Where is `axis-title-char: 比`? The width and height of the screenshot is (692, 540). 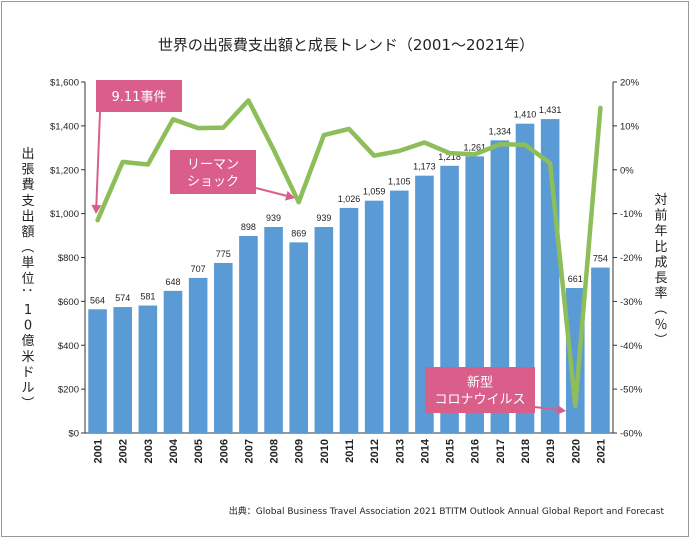 axis-title-char: 比 is located at coordinates (660, 247).